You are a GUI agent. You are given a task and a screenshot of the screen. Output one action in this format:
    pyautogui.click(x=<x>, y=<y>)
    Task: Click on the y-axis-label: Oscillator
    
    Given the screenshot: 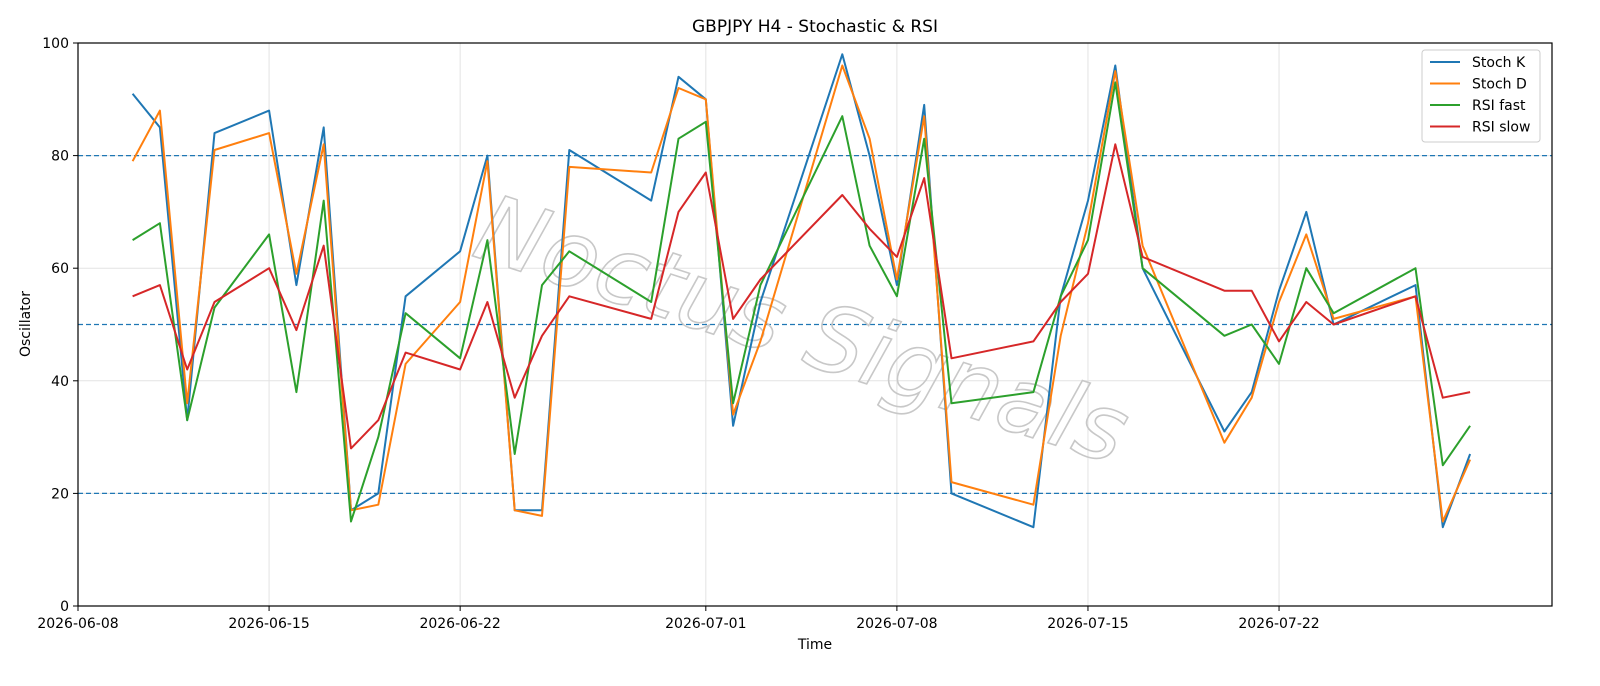 What is the action you would take?
    pyautogui.click(x=26, y=324)
    